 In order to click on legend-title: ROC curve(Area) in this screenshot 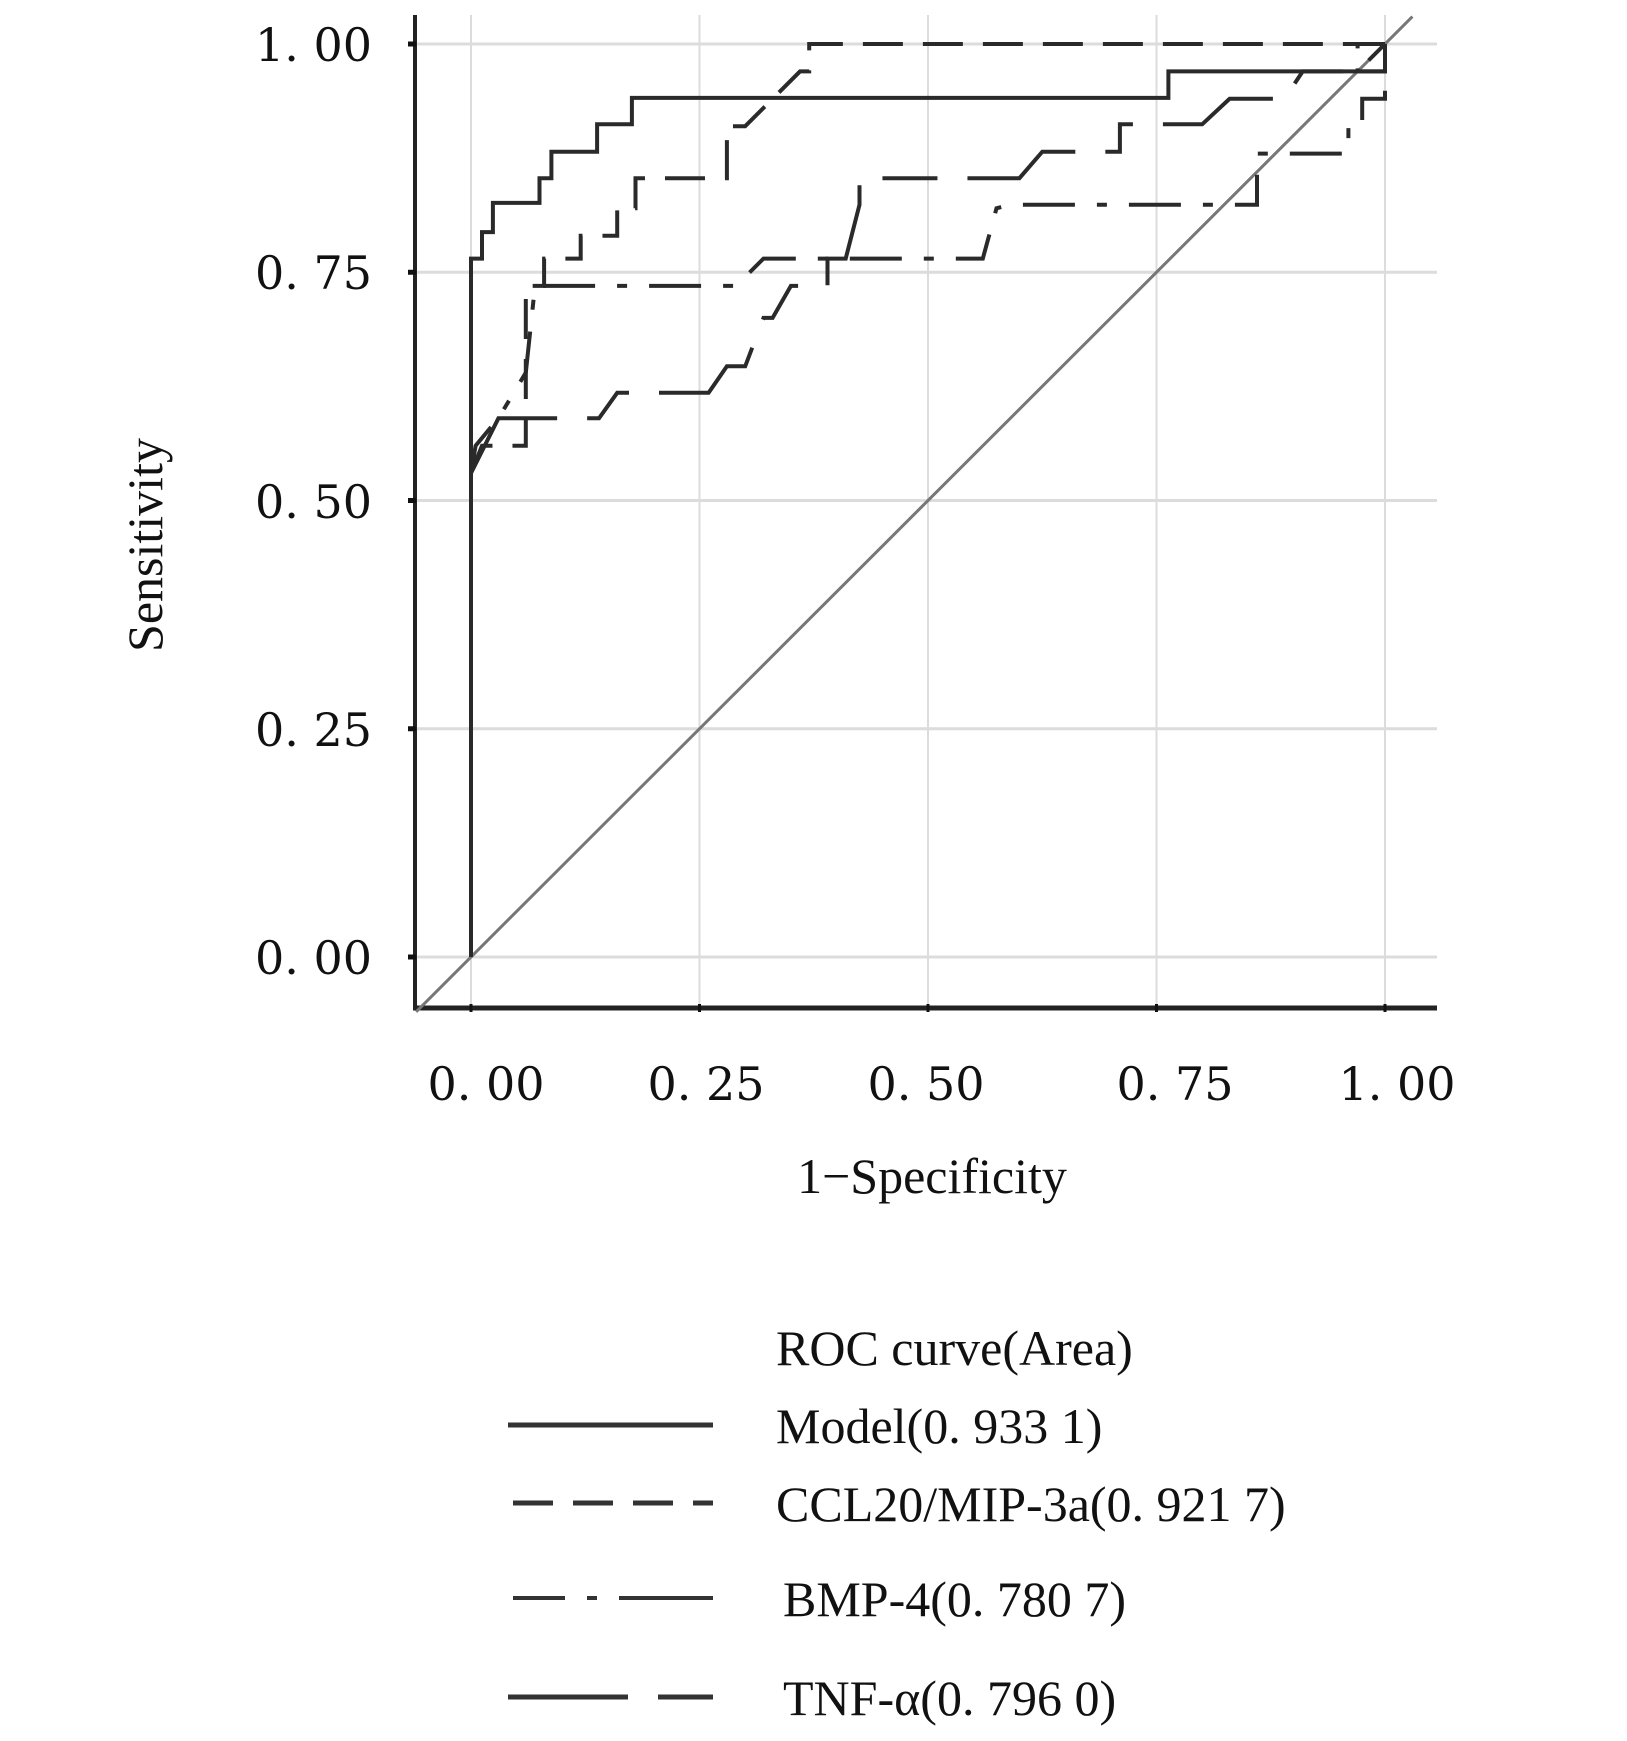, I will do `click(954, 1348)`.